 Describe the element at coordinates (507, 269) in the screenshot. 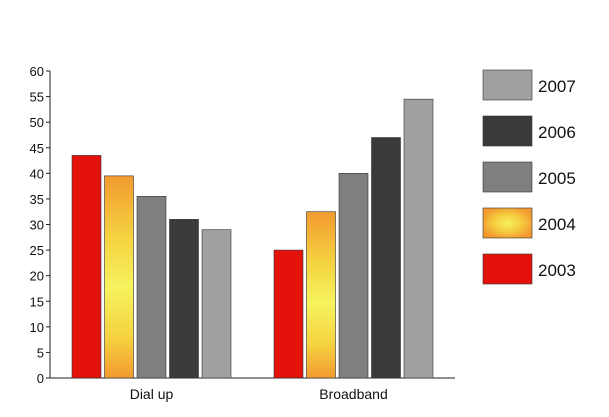

I see `legend-swatch-2003` at that location.